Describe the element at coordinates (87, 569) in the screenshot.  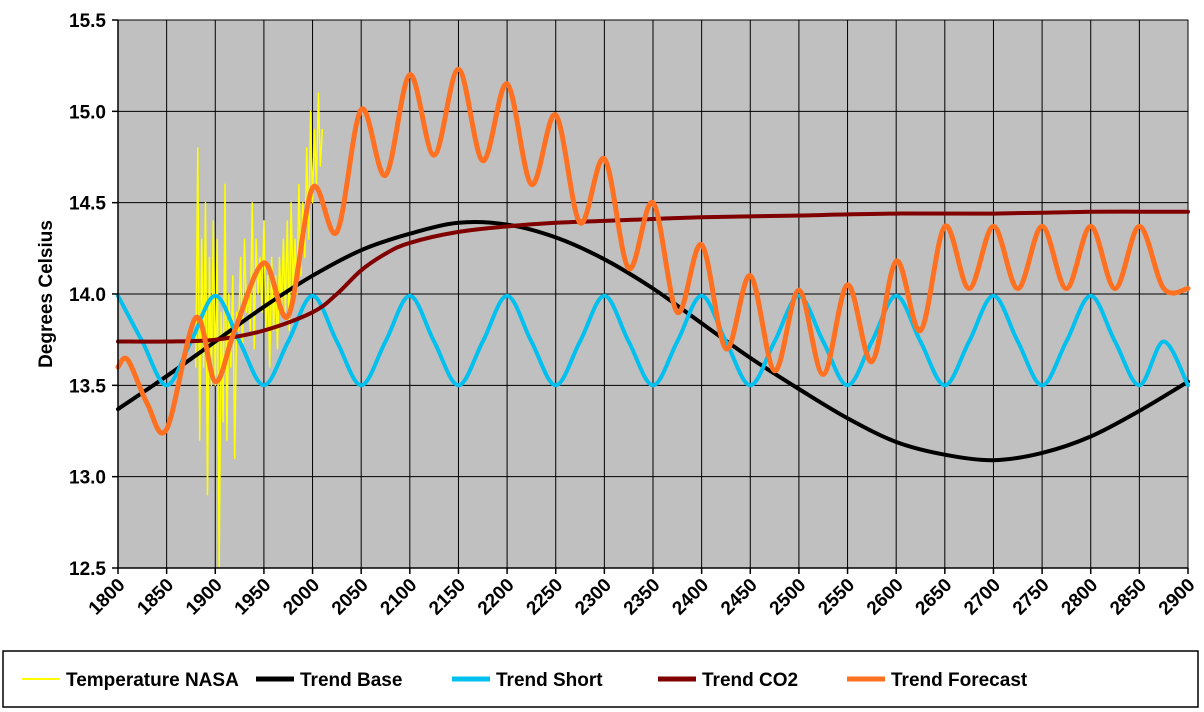
I see `y-tick-label: 12.5` at that location.